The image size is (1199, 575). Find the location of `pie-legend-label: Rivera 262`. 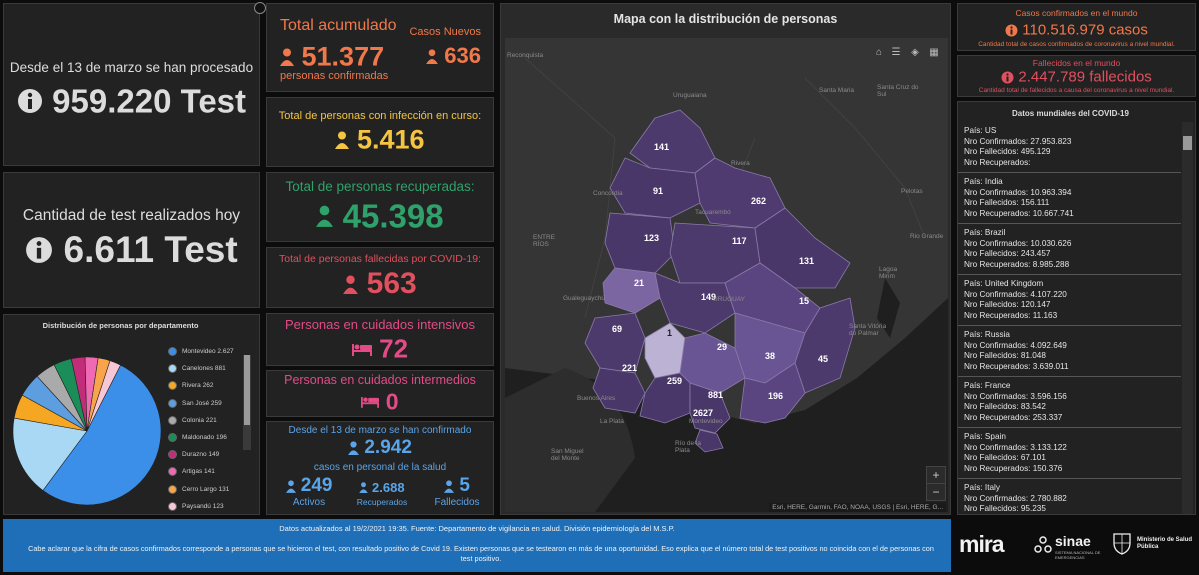

pie-legend-label: Rivera 262 is located at coordinates (198, 386).